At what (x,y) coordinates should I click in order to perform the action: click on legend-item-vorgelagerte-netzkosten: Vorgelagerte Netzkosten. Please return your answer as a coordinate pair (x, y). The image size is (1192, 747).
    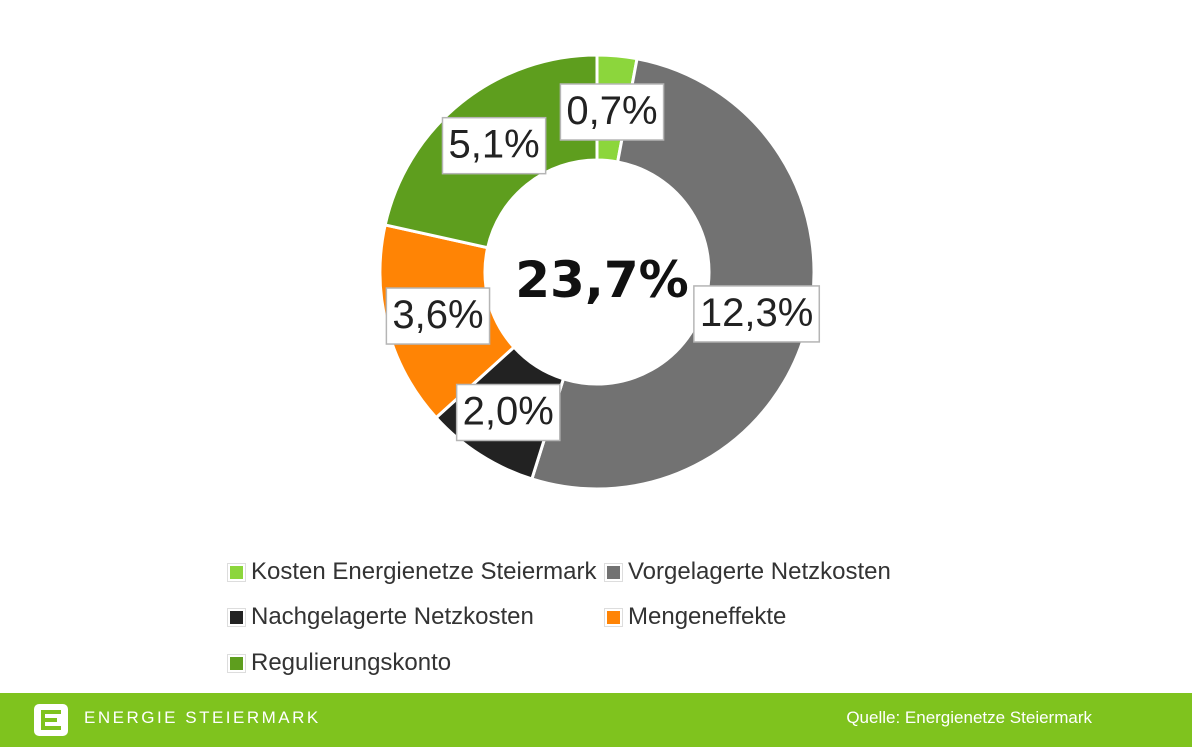
    Looking at the image, I should click on (748, 572).